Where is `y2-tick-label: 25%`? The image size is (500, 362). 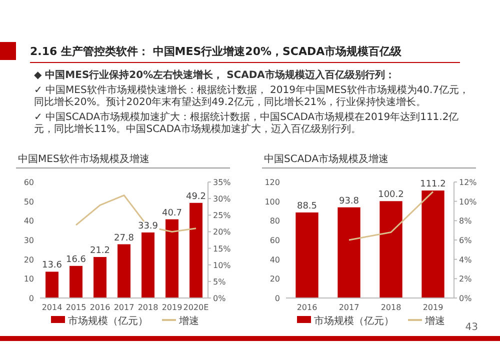
y2-tick-label: 25% is located at coordinates (222, 215).